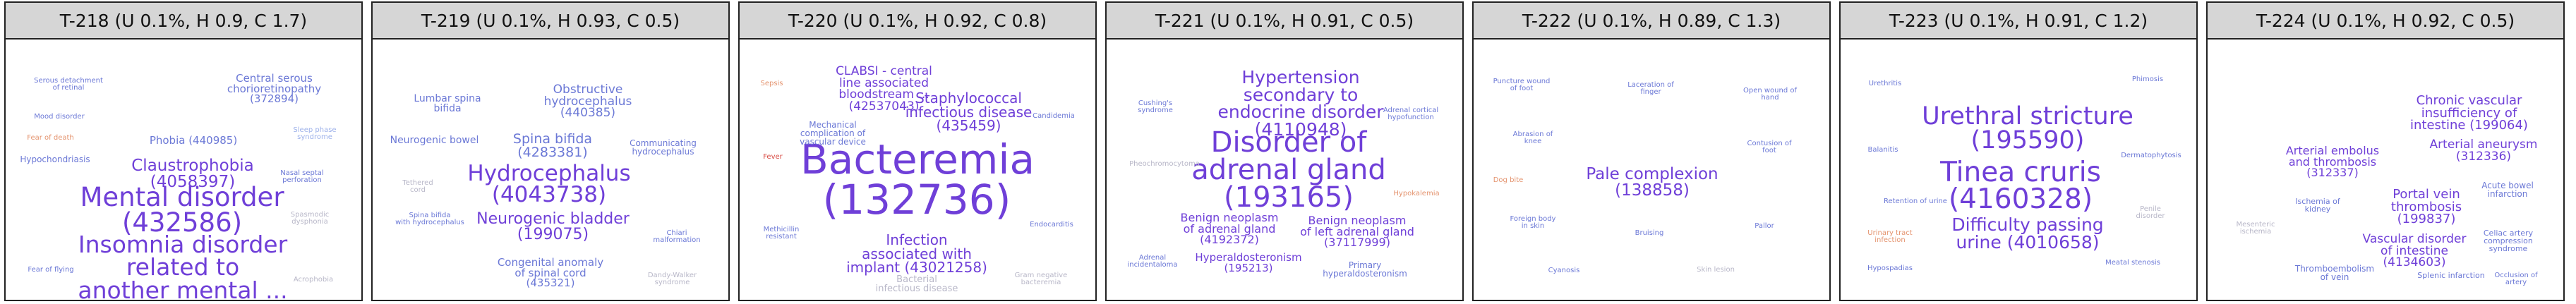 The width and height of the screenshot is (2576, 304). What do you see at coordinates (1164, 164) in the screenshot?
I see `cloud-term: Pheochromocytoma` at bounding box center [1164, 164].